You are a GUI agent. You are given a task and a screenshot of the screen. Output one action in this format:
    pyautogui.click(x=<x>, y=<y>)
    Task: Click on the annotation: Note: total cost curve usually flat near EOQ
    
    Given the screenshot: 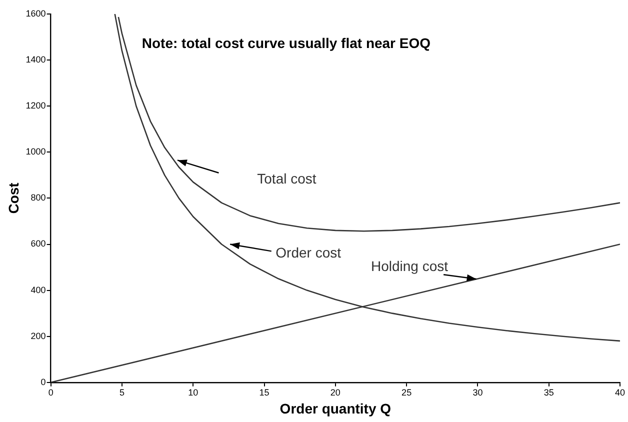 What is the action you would take?
    pyautogui.click(x=286, y=42)
    